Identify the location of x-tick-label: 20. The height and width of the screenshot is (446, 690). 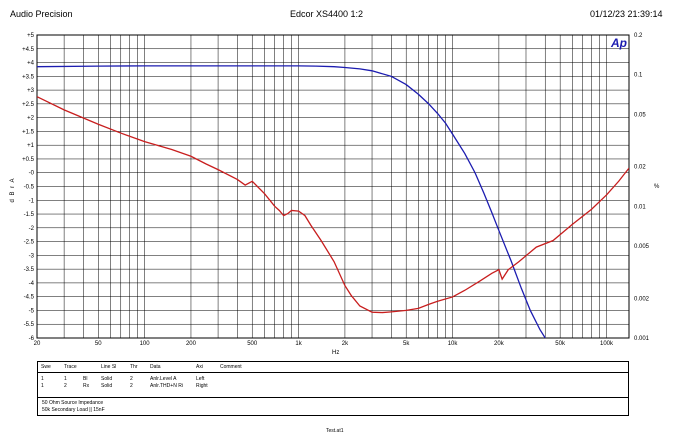
(37, 344).